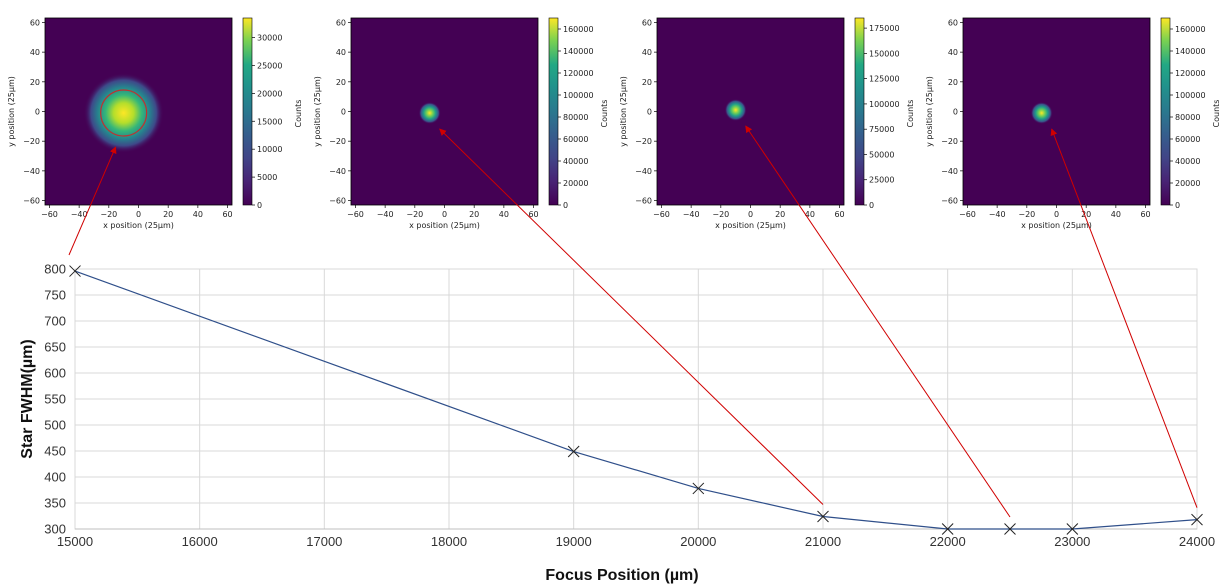  Describe the element at coordinates (55, 425) in the screenshot. I see `y-tick-label: 500` at that location.